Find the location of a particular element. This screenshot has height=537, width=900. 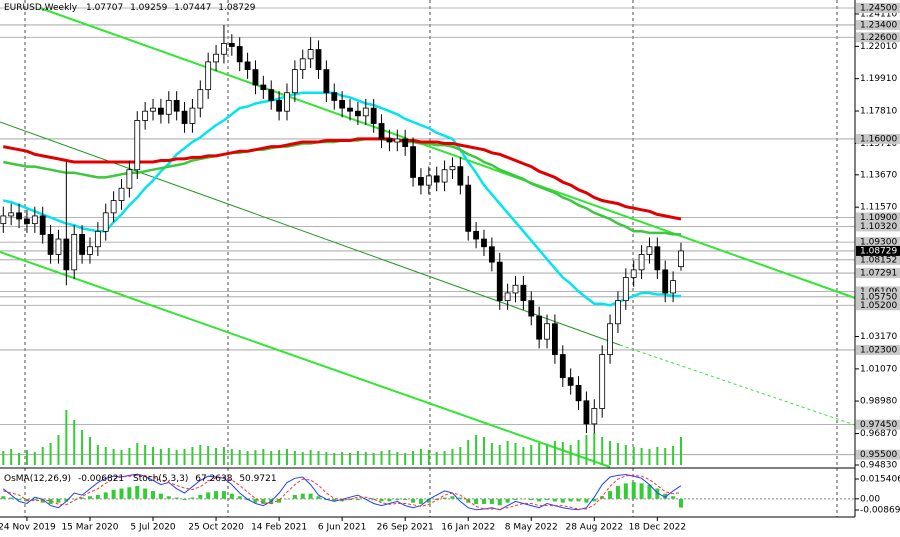

x-tick-label: 8 May 2022 is located at coordinates (531, 528).